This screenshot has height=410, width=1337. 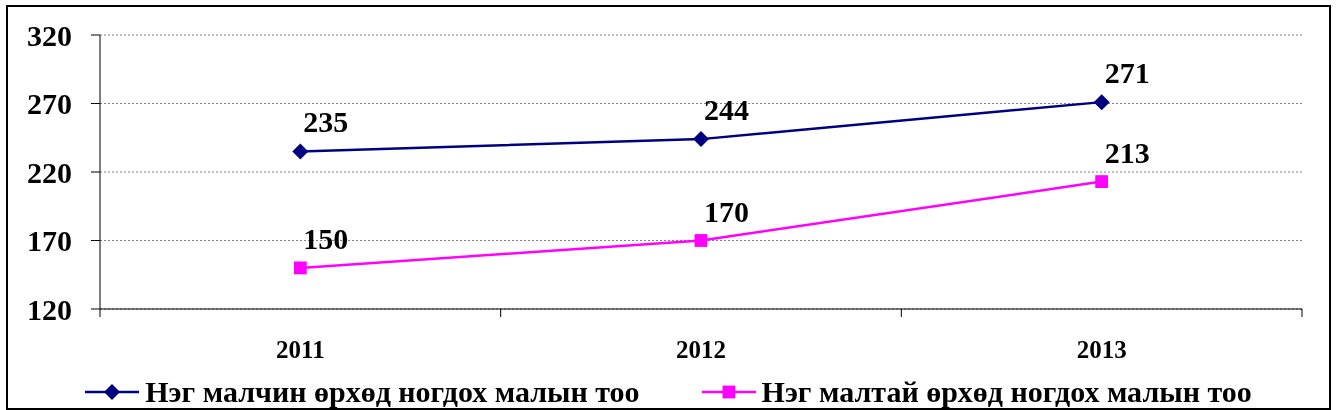 What do you see at coordinates (726, 110) in the screenshot?
I see `data-label: 244` at bounding box center [726, 110].